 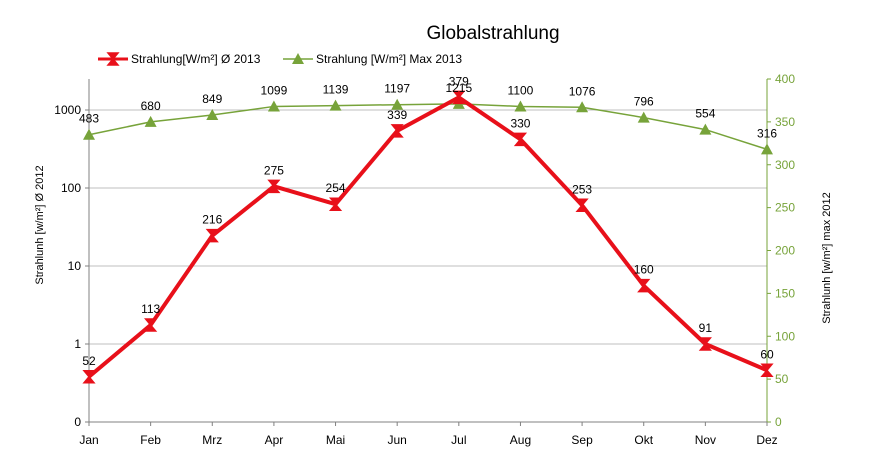 I want to click on left-tick-label: 1000, so click(x=67, y=110).